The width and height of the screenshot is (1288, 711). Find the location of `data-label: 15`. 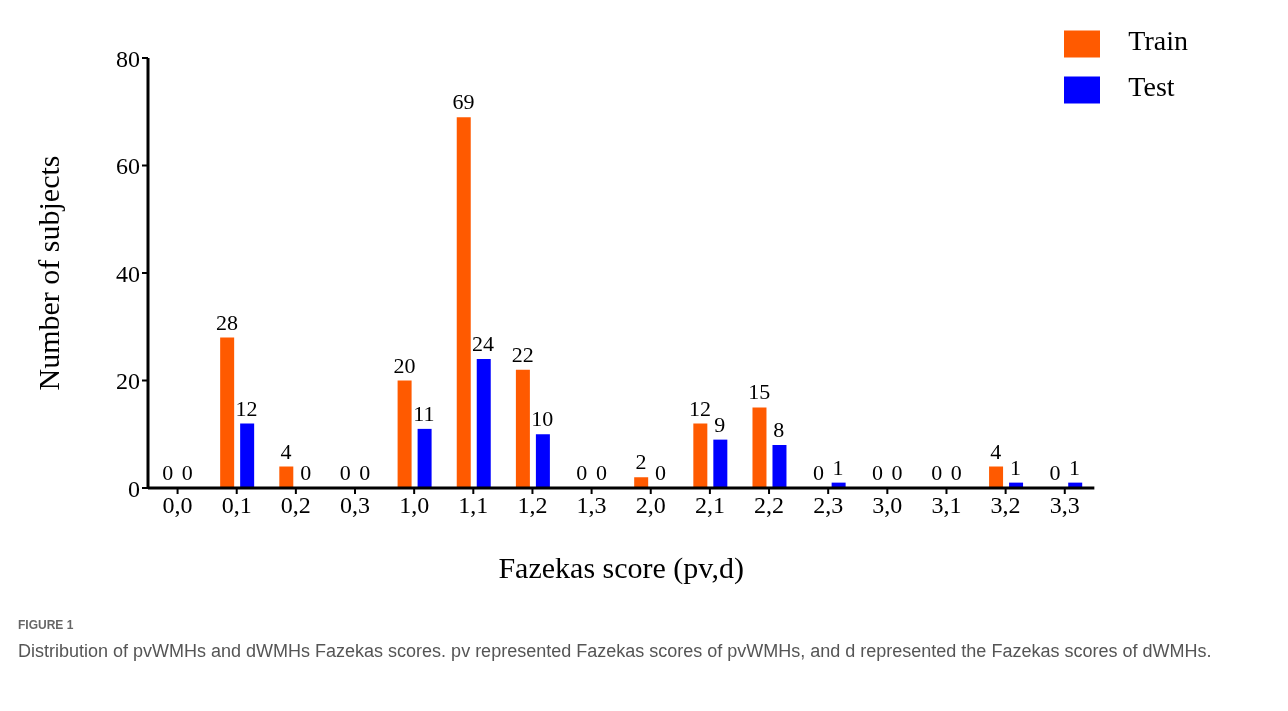

data-label: 15 is located at coordinates (759, 392).